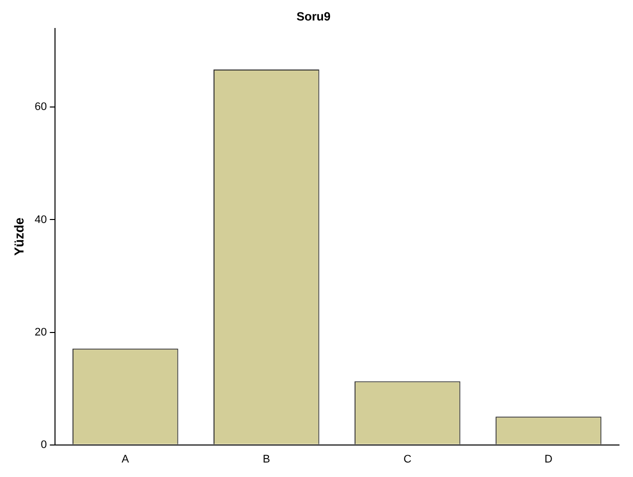 The height and width of the screenshot is (477, 633). Describe the element at coordinates (548, 459) in the screenshot. I see `x-tick-label: D` at that location.